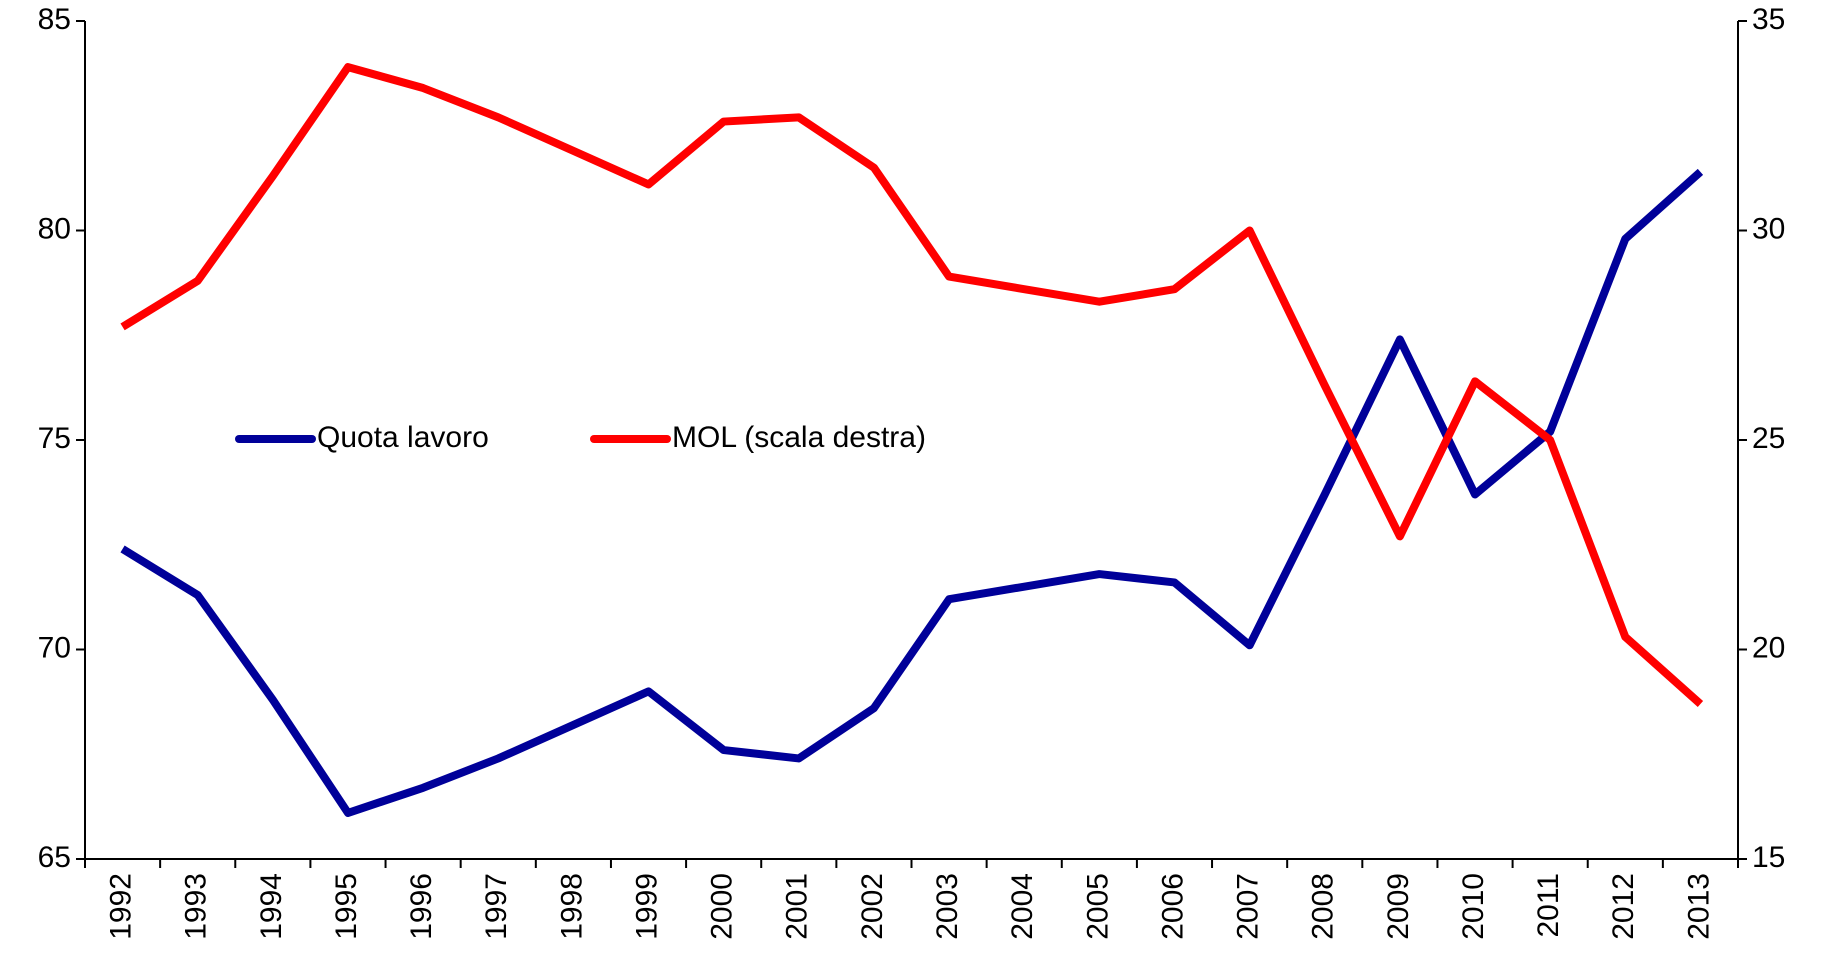 The width and height of the screenshot is (1825, 967). What do you see at coordinates (421, 906) in the screenshot?
I see `x-tick-label: 1996` at bounding box center [421, 906].